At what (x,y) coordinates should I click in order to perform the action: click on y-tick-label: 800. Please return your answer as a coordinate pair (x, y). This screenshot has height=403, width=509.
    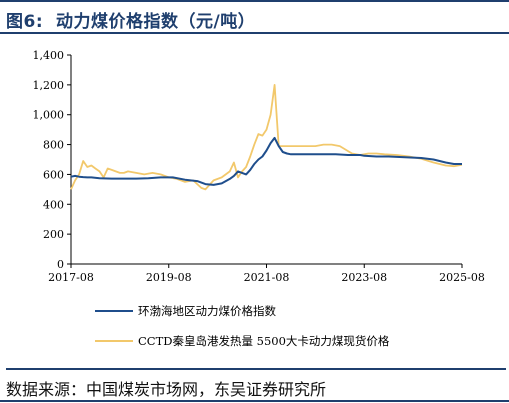
    Looking at the image, I should click on (53, 145).